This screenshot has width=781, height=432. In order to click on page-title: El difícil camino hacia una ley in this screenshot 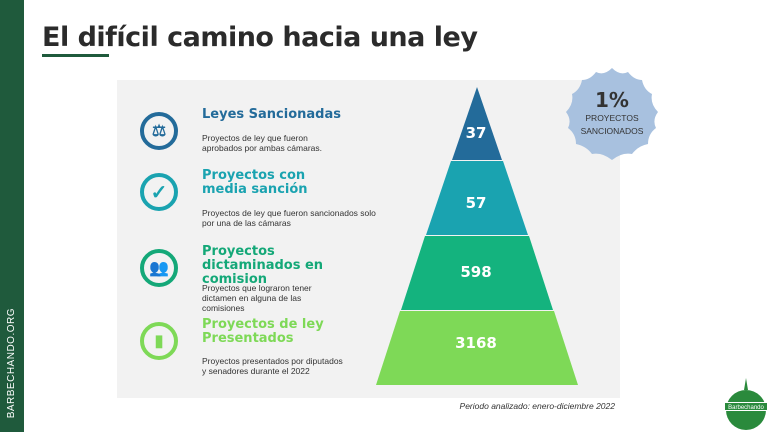, I will do `click(260, 37)`.